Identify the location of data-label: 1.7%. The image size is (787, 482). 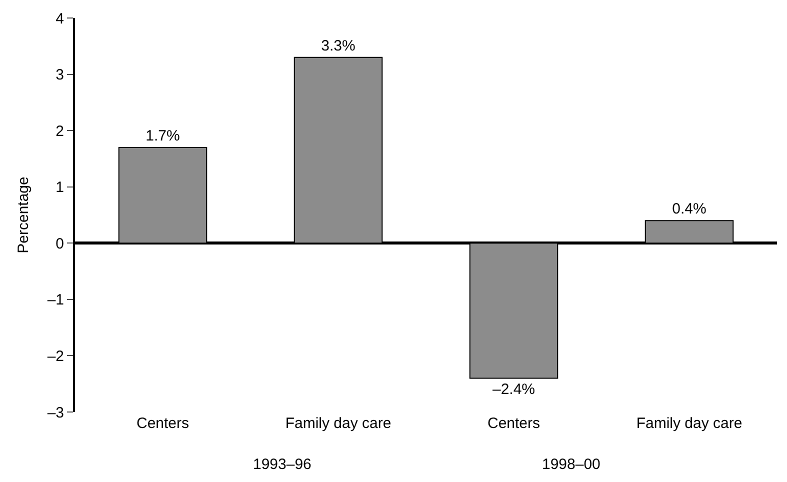
(163, 135).